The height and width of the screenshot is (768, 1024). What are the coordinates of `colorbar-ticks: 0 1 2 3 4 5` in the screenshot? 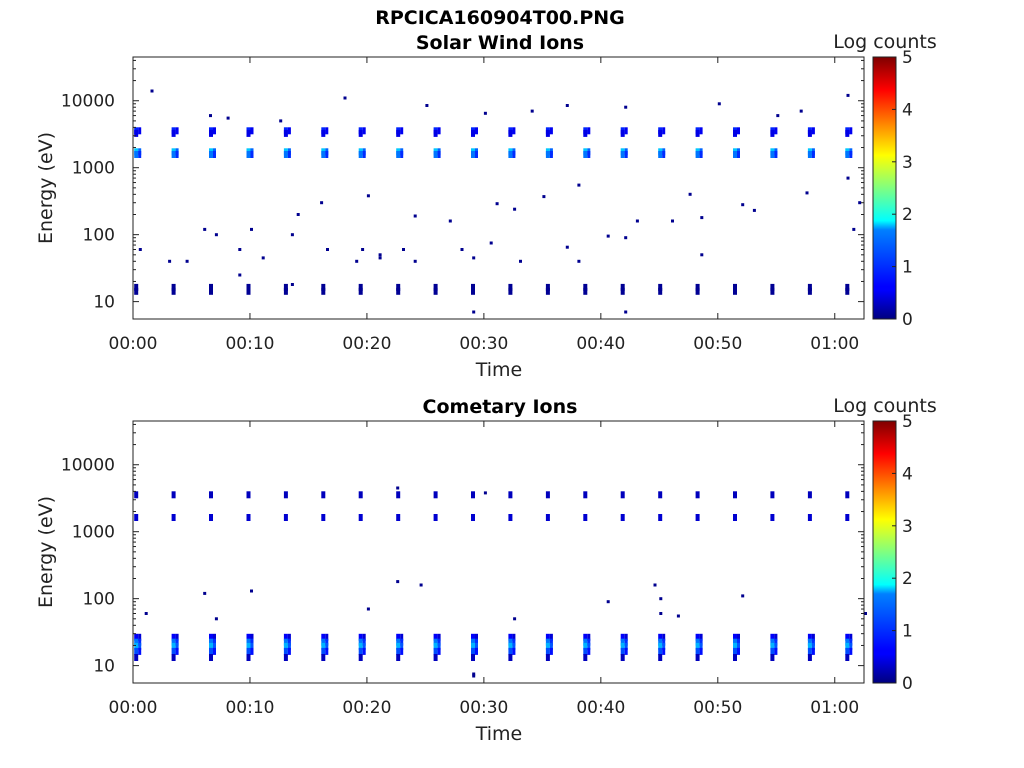 It's located at (902, 189).